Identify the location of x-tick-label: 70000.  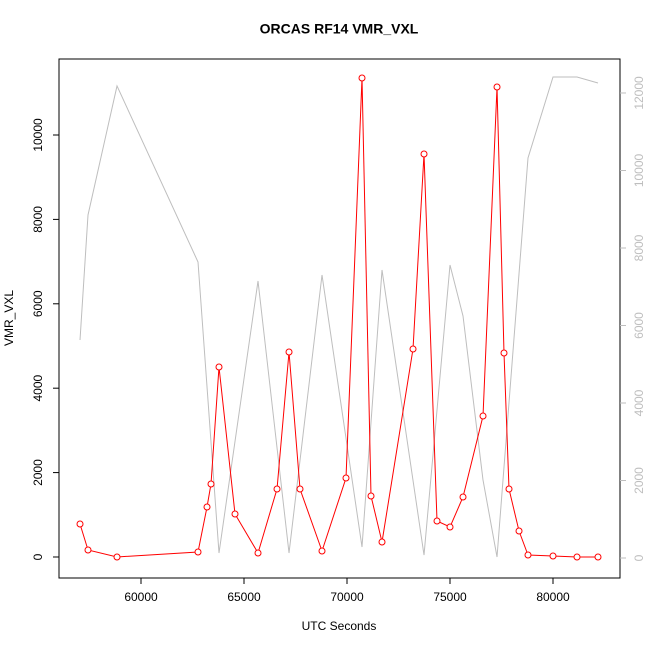
(347, 597).